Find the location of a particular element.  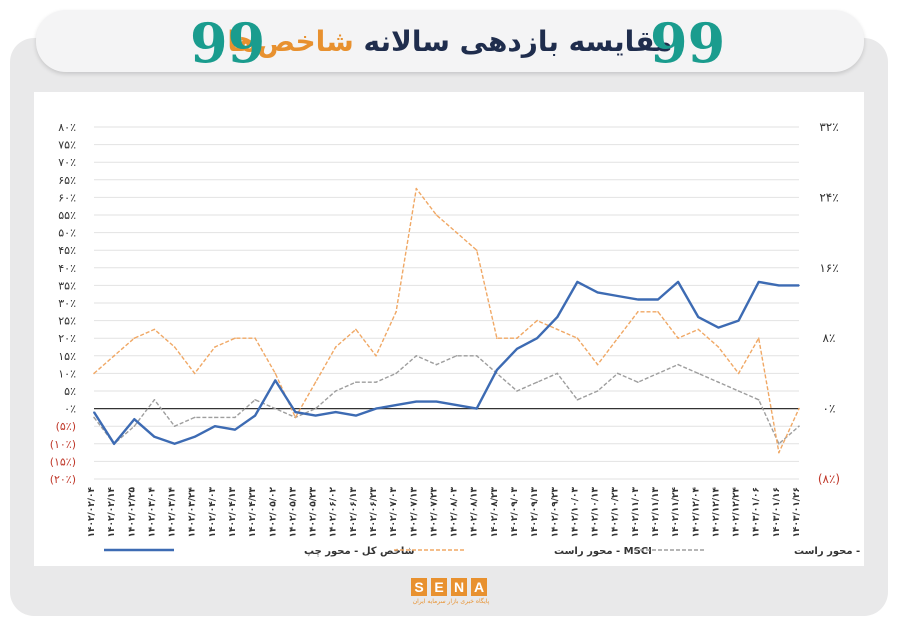

left-axis-tick-label: ۶۰٪ is located at coordinates (67, 197).